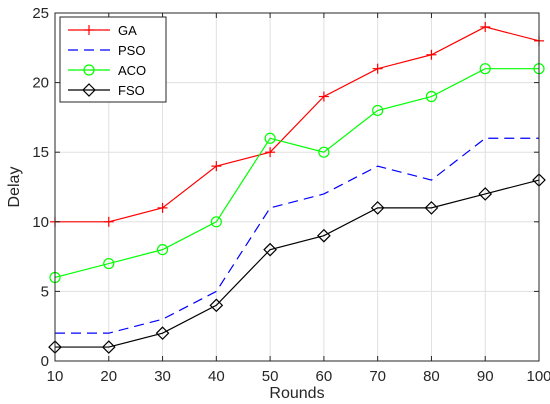 This screenshot has width=550, height=404. I want to click on y-tick-label: 20, so click(40, 83).